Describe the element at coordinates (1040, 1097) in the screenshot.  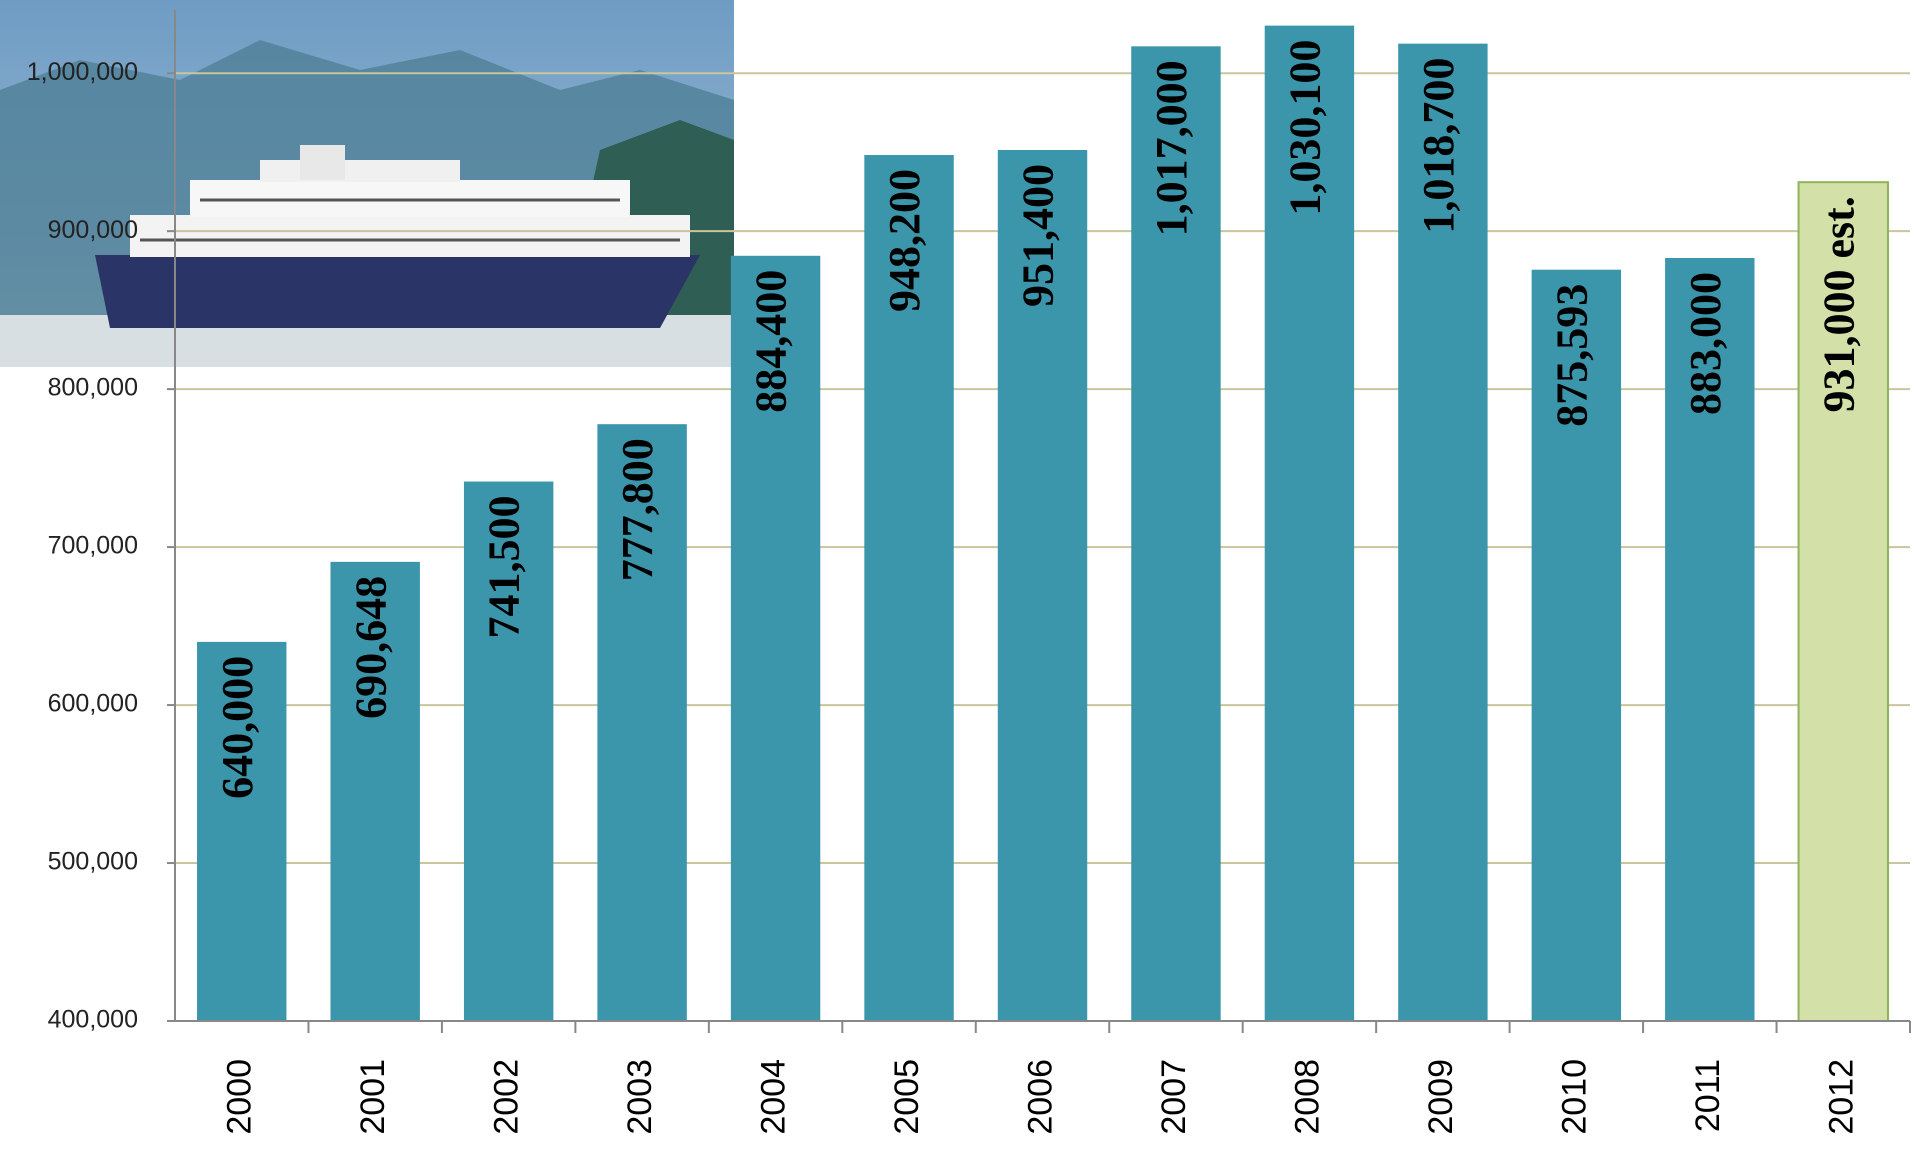
I see `x-tick-label: 2006` at that location.